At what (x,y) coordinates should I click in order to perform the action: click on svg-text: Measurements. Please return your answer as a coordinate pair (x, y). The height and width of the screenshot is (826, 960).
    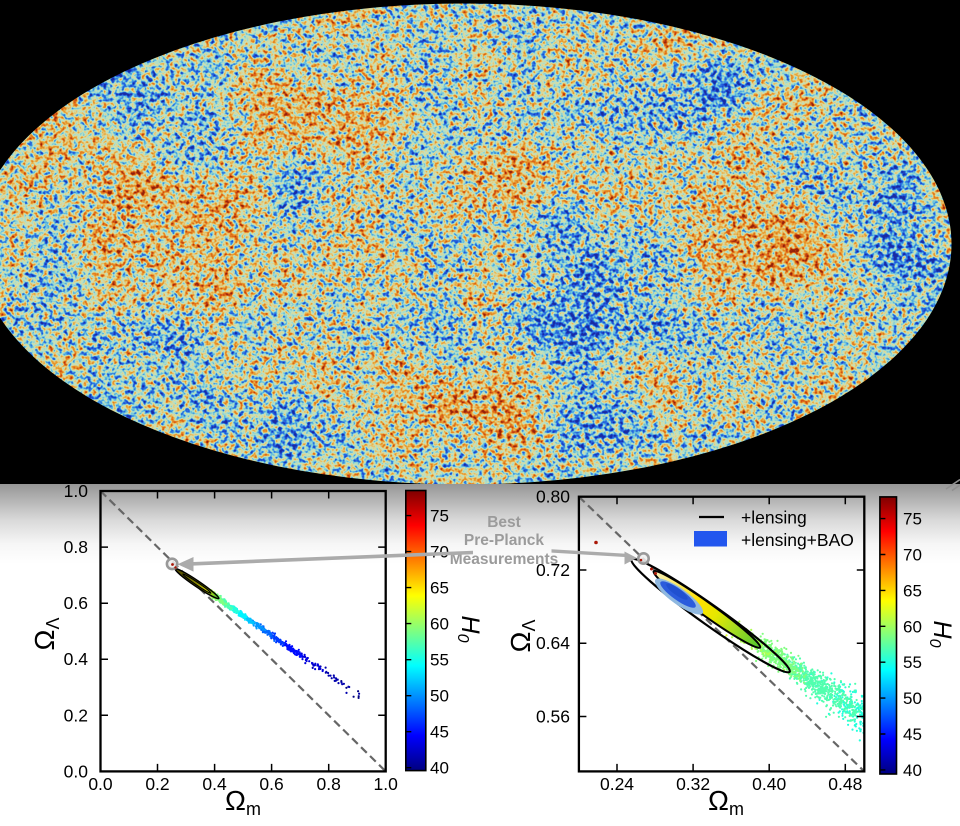
    Looking at the image, I should click on (504, 559).